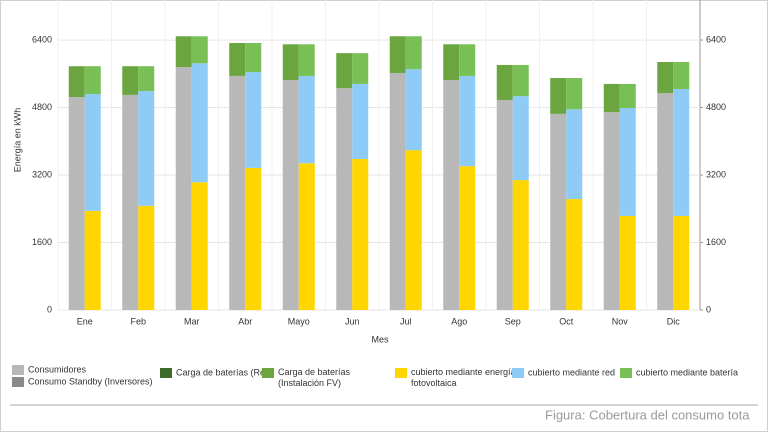 The width and height of the screenshot is (768, 432). What do you see at coordinates (245, 321) in the screenshot?
I see `x-tick-label: Abr` at bounding box center [245, 321].